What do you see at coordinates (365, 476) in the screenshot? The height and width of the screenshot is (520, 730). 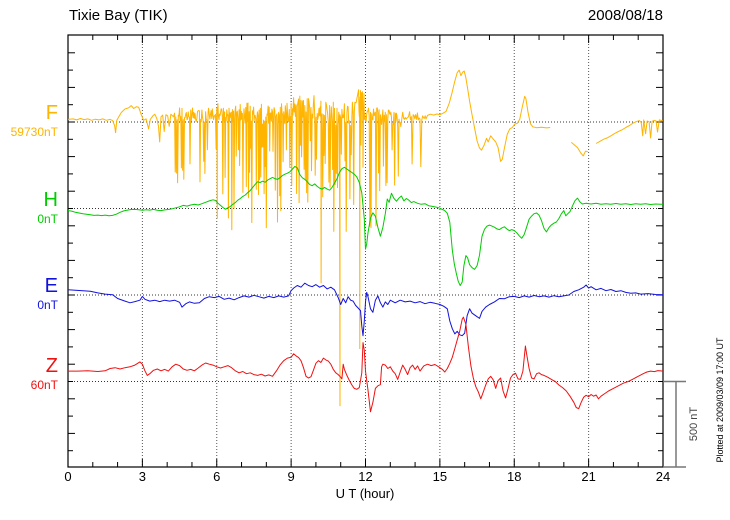 I see `x-tick-label-12: 12` at bounding box center [365, 476].